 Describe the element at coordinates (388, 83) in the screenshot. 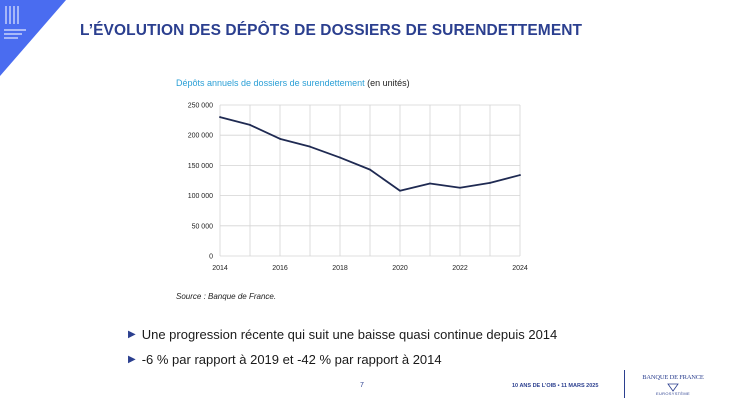

I see `chart-caption-unit: (en unités)` at that location.